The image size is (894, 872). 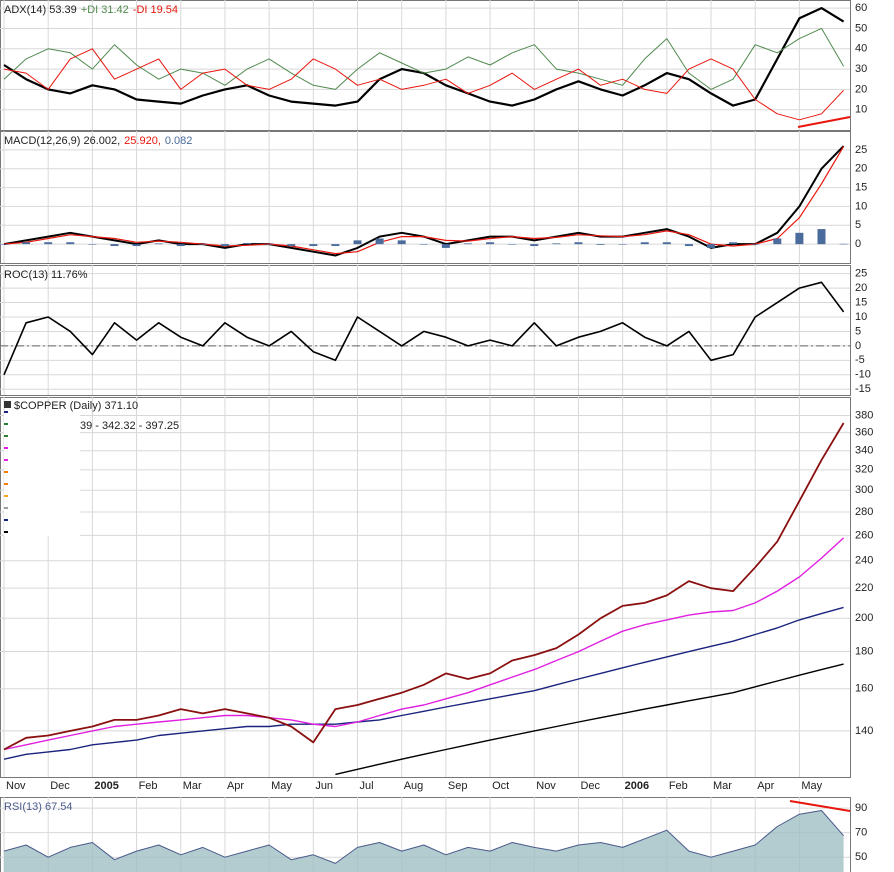 I want to click on y-tick-label: 260, so click(x=864, y=535).